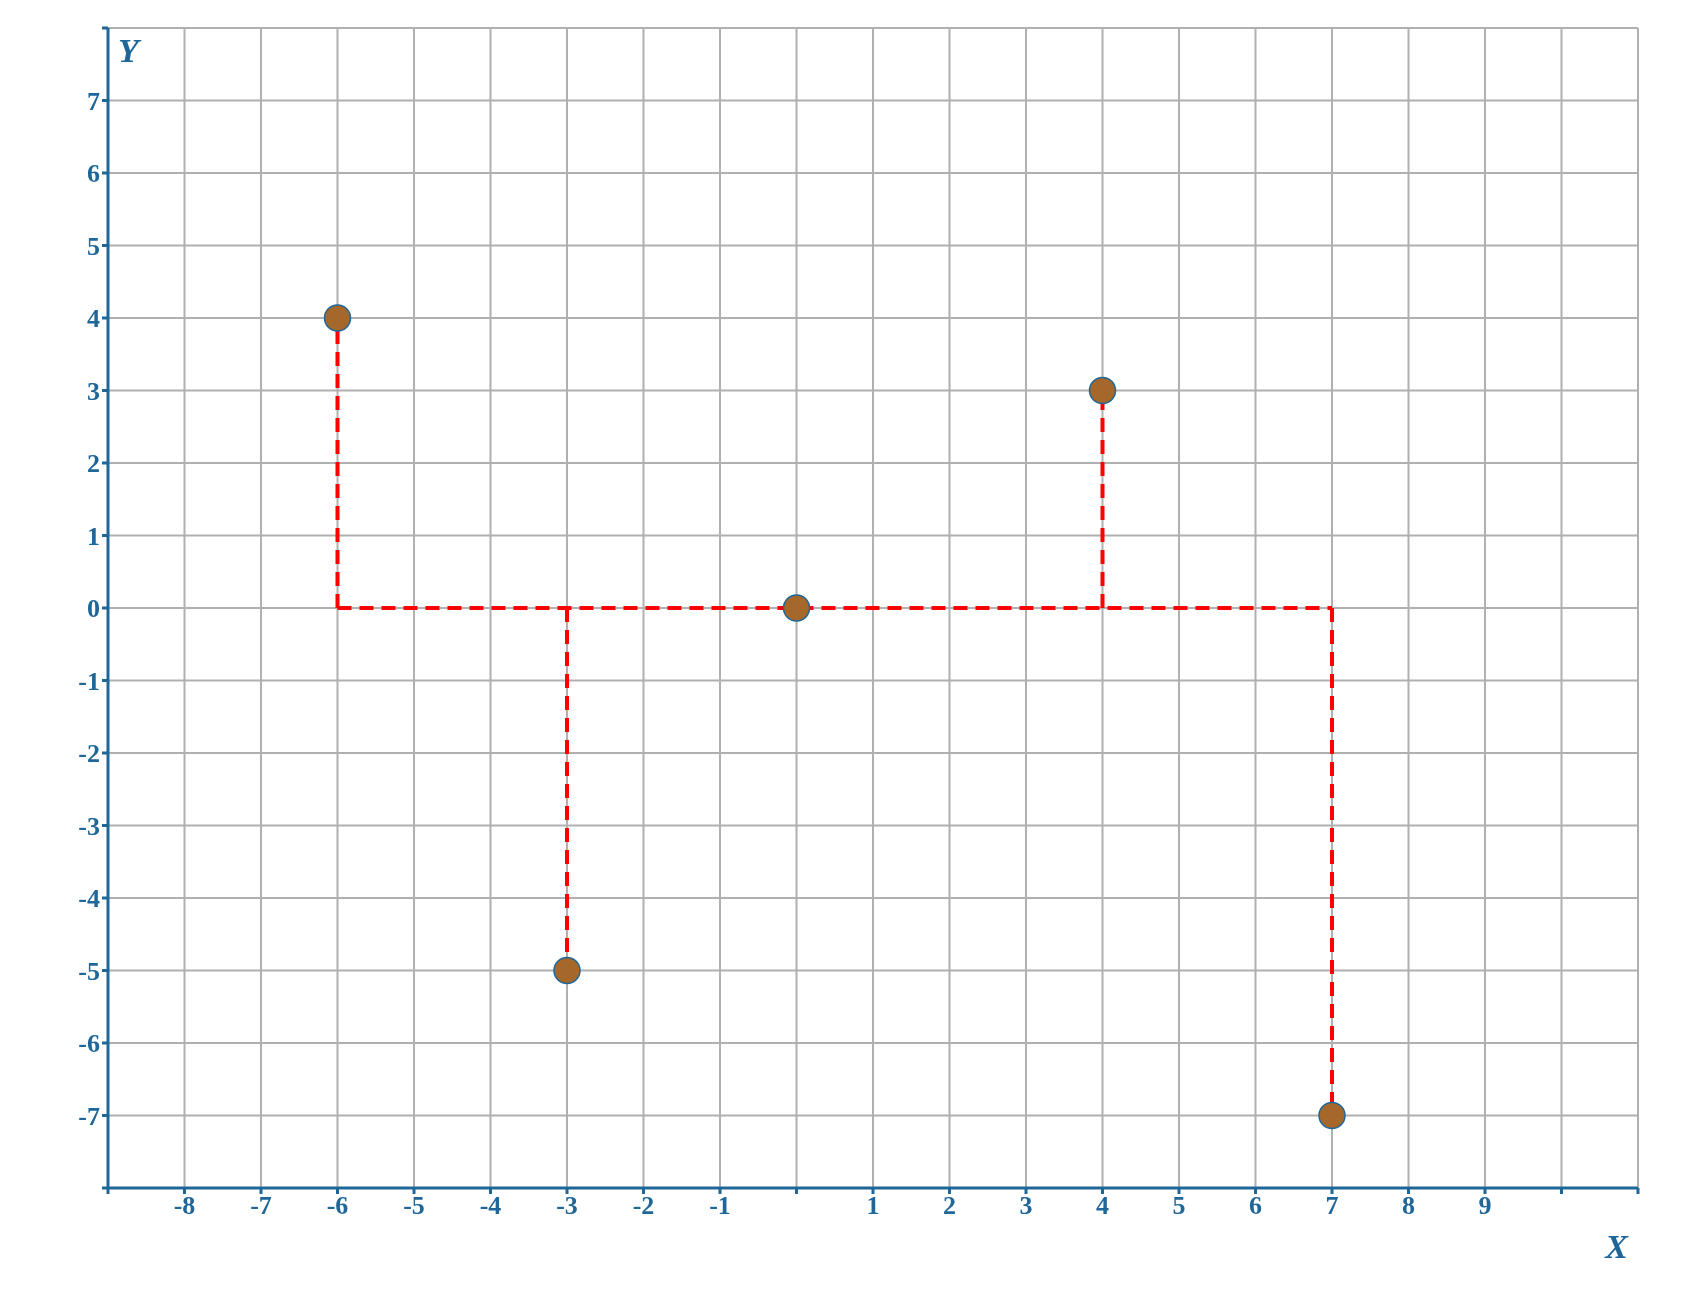  Describe the element at coordinates (1617, 1246) in the screenshot. I see `x-axis-title: X` at that location.